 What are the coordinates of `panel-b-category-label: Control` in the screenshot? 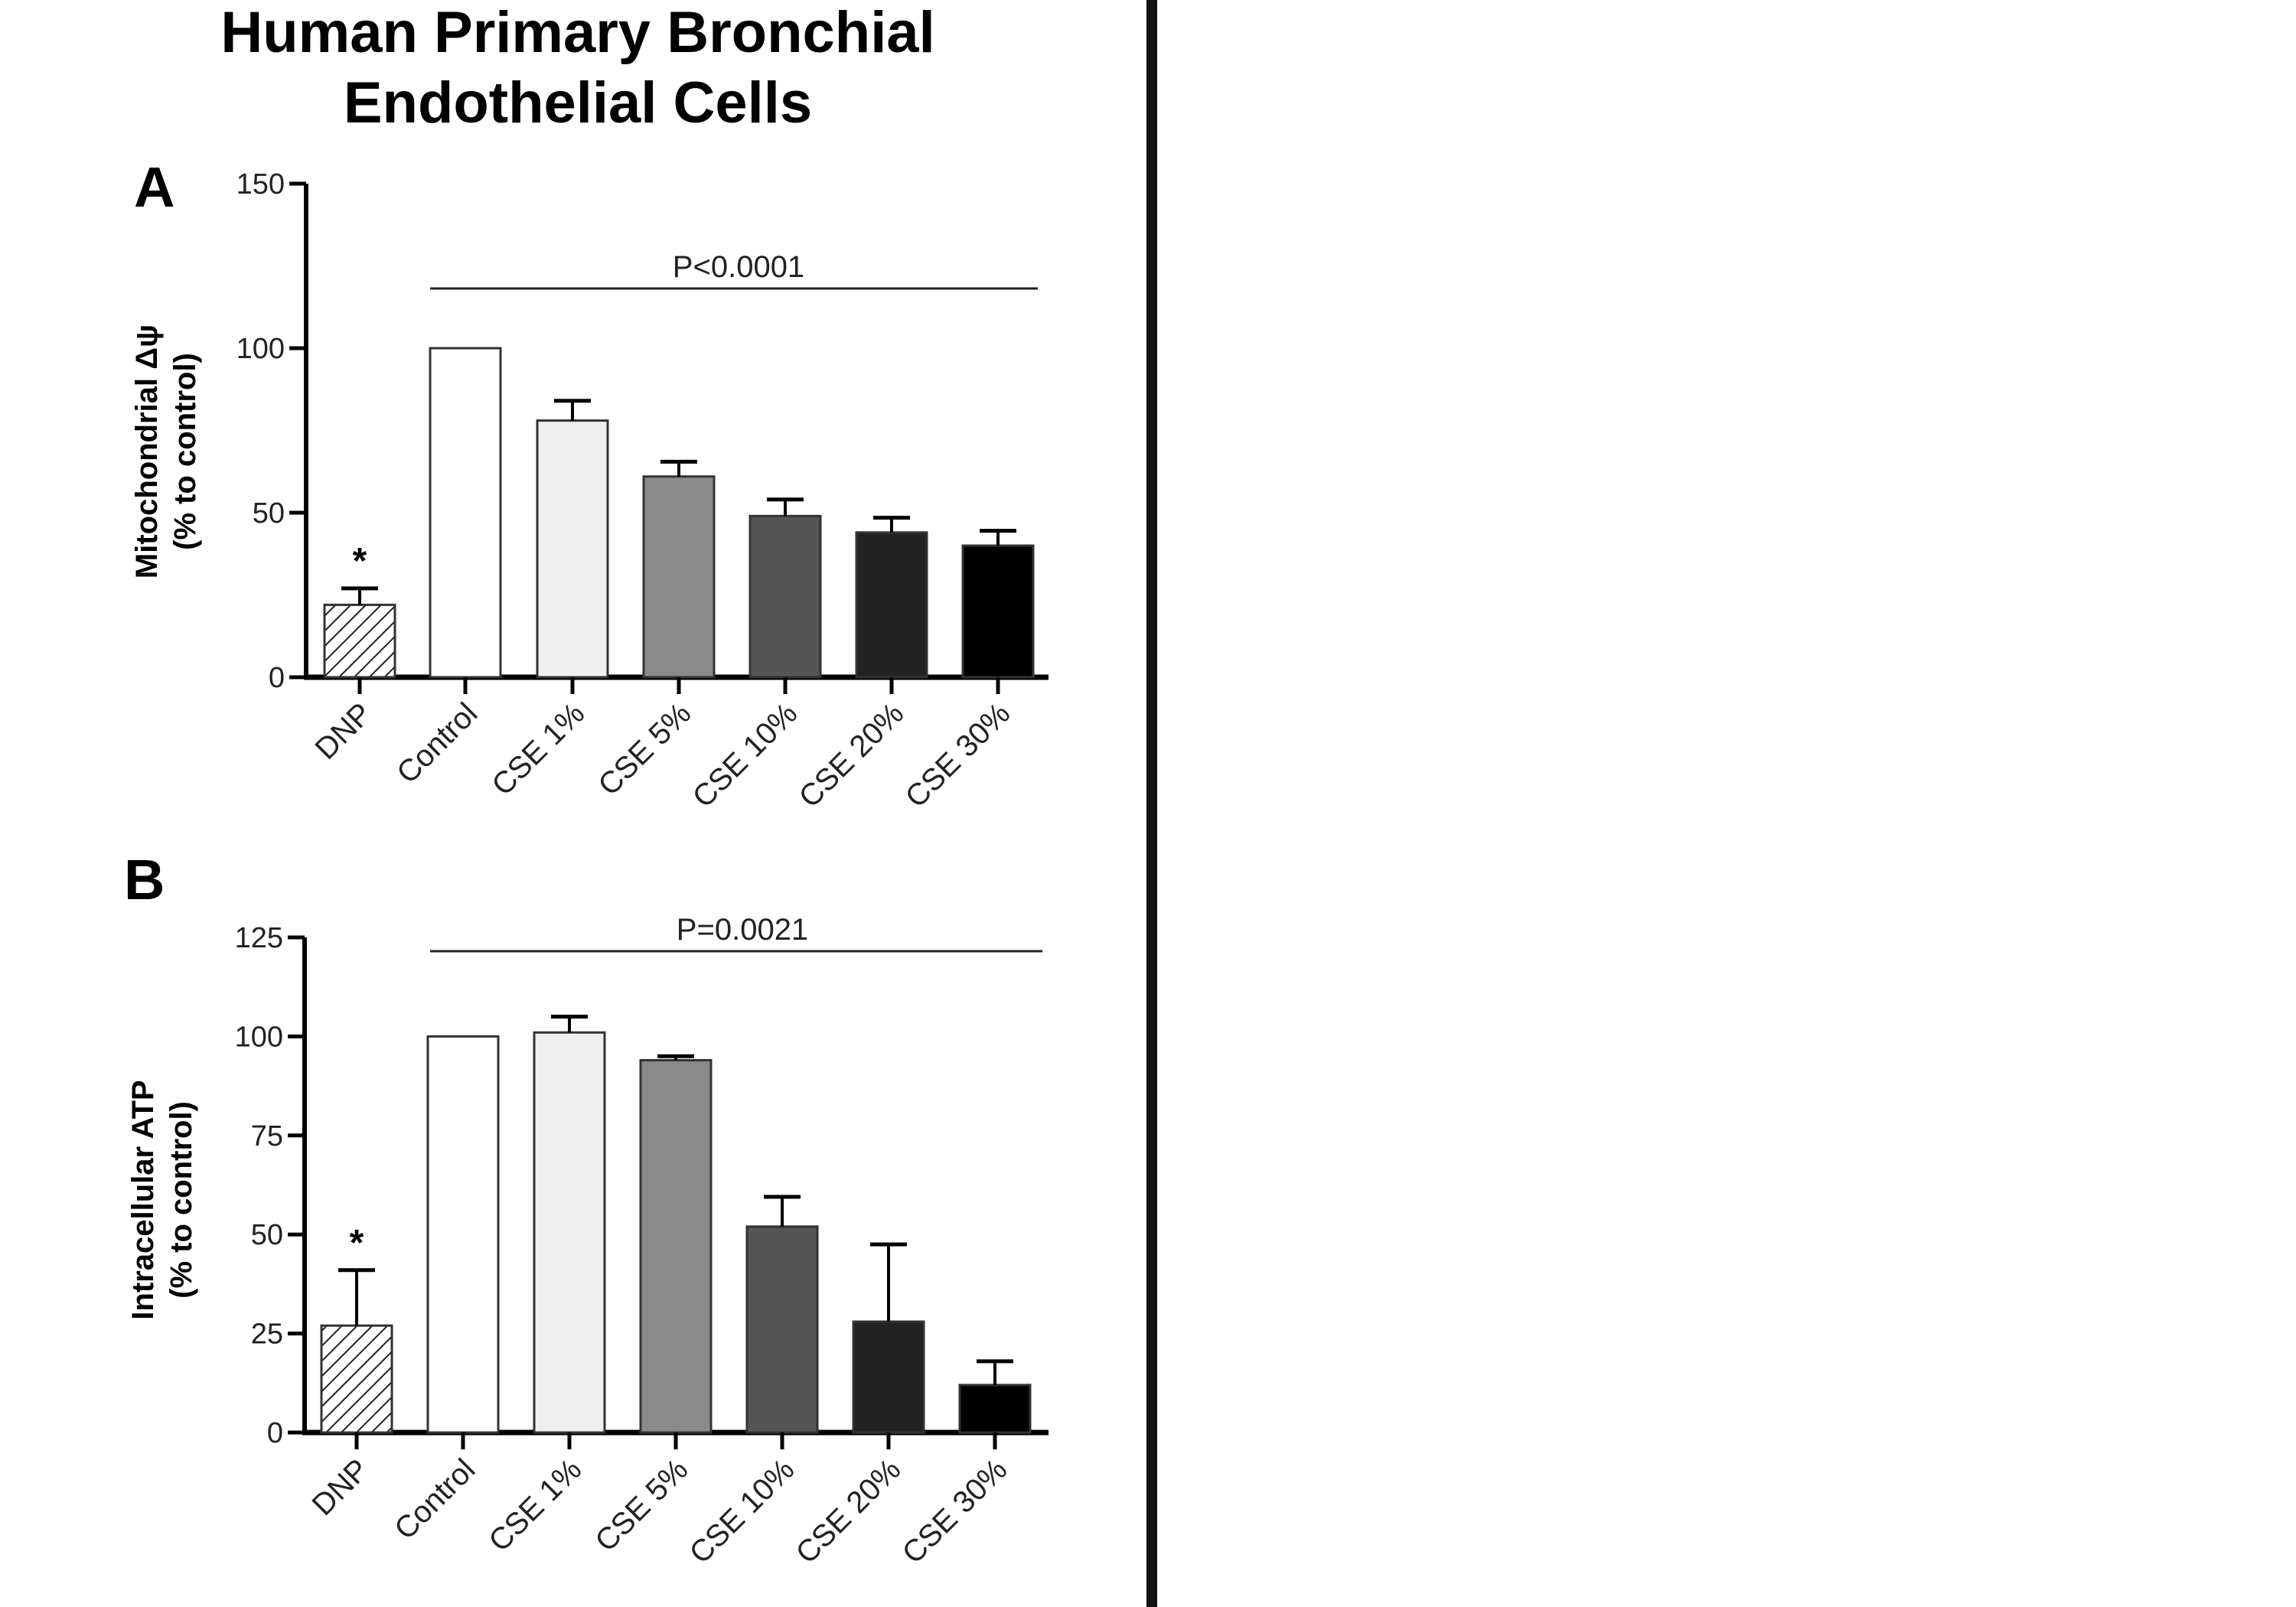 It's located at (434, 1499).